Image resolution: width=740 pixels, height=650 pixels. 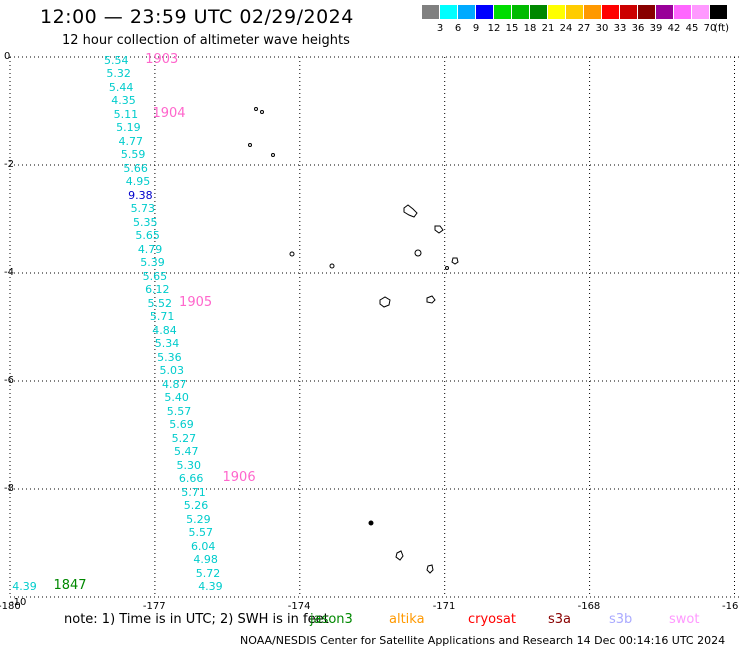 I want to click on legend-label: 27, so click(x=584, y=28).